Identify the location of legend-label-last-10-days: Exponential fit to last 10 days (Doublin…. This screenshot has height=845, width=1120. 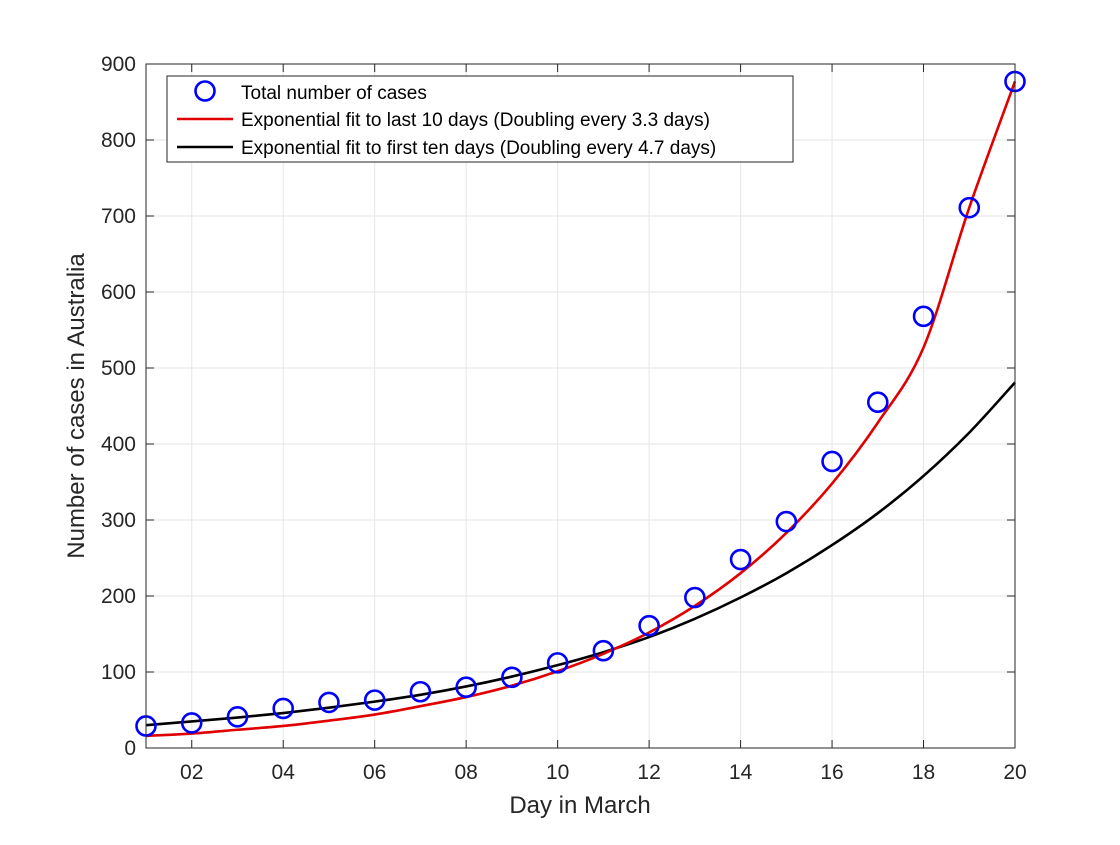
(475, 120).